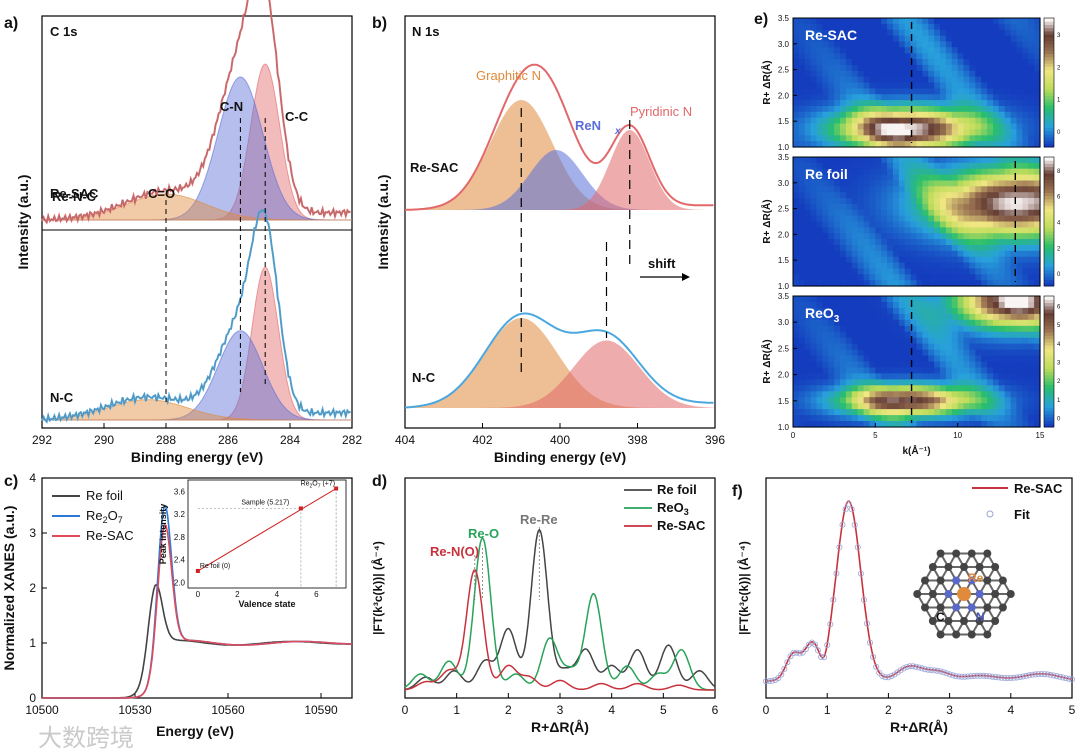 The image size is (1080, 753). I want to click on panel-d-series-line, so click(559, 630).